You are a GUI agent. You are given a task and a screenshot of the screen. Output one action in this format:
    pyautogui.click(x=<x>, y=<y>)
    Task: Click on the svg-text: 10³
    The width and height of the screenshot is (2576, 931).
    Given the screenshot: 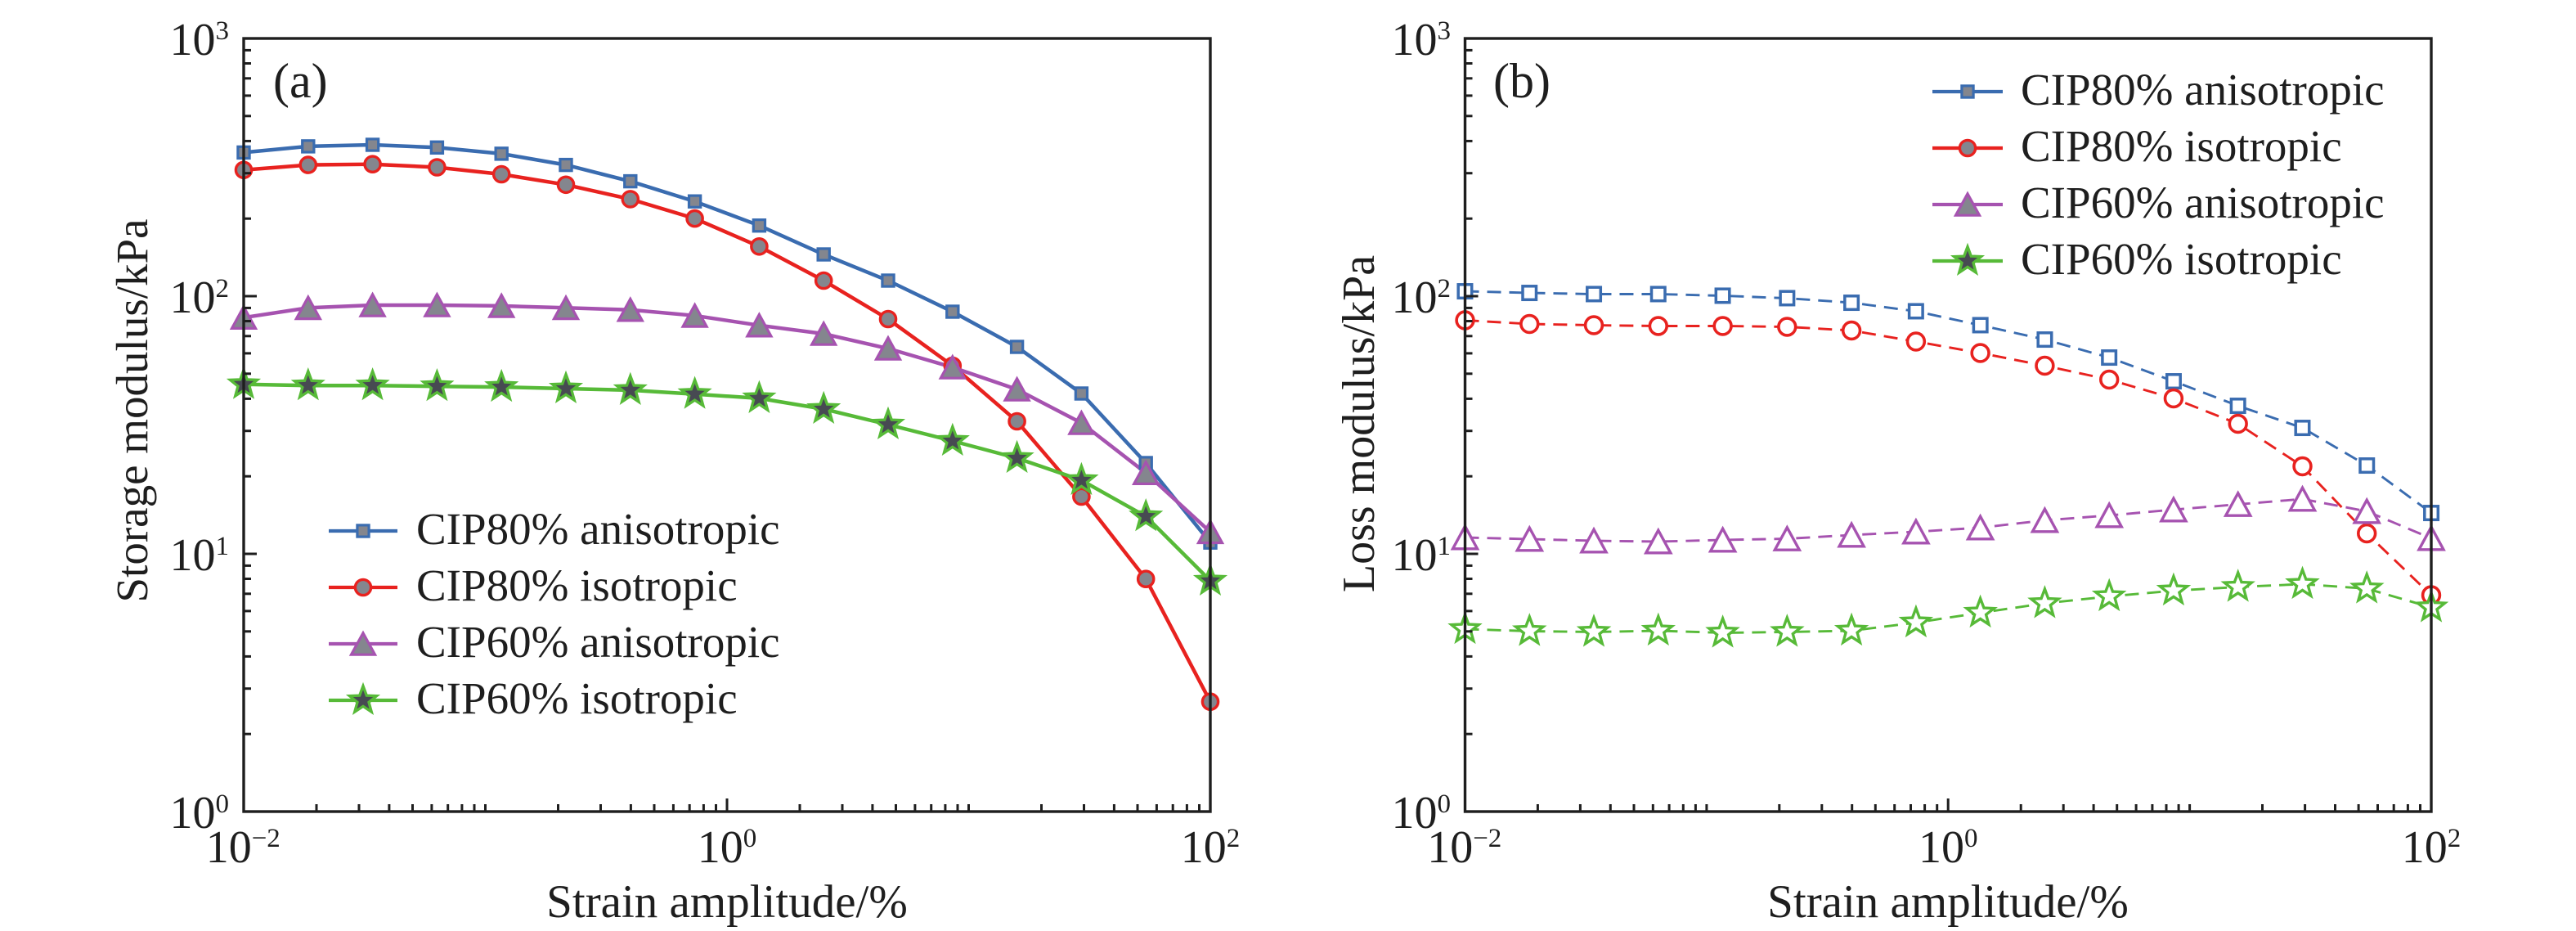 What is the action you would take?
    pyautogui.click(x=1422, y=40)
    